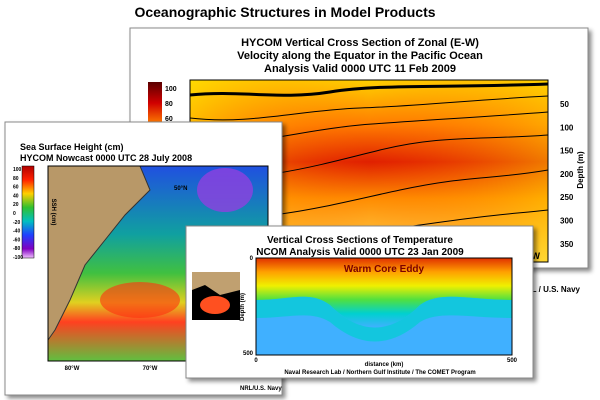 The height and width of the screenshot is (400, 600). I want to click on land, so click(99, 253).